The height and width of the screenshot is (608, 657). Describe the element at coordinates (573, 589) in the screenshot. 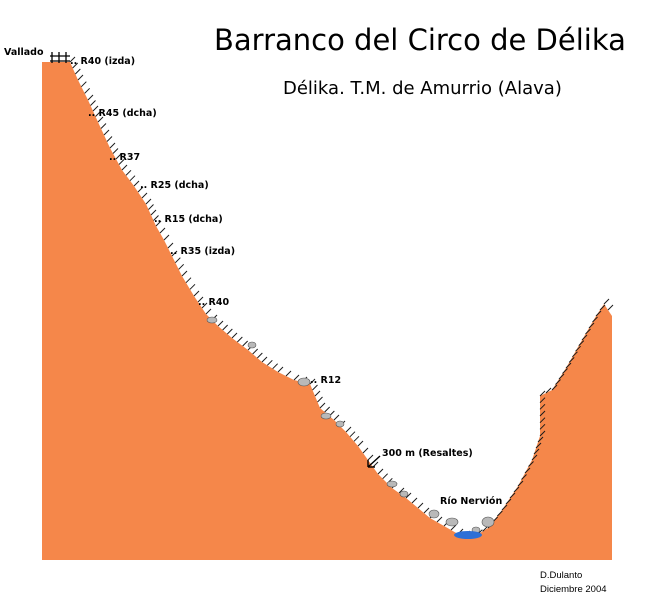

I see `date-credit: Diciembre 2004` at that location.